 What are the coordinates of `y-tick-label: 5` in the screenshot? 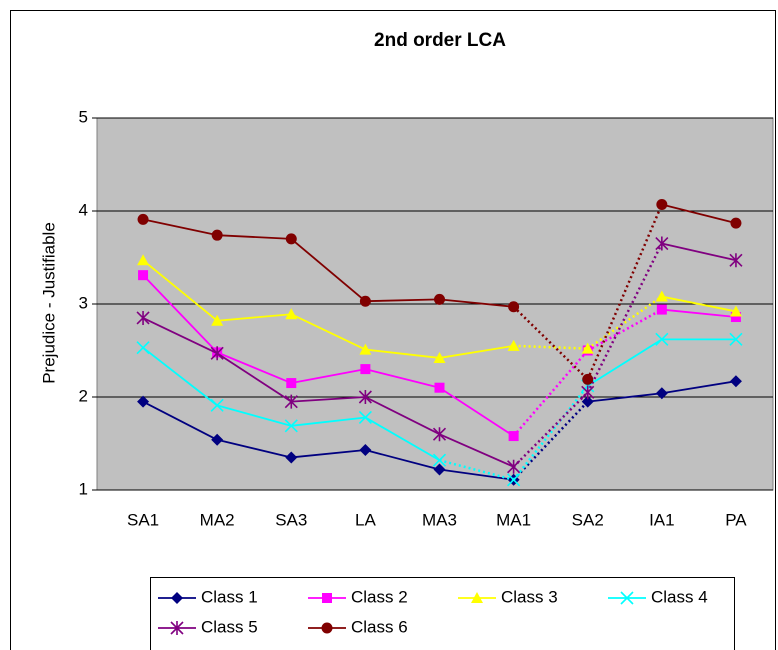 It's located at (83, 116).